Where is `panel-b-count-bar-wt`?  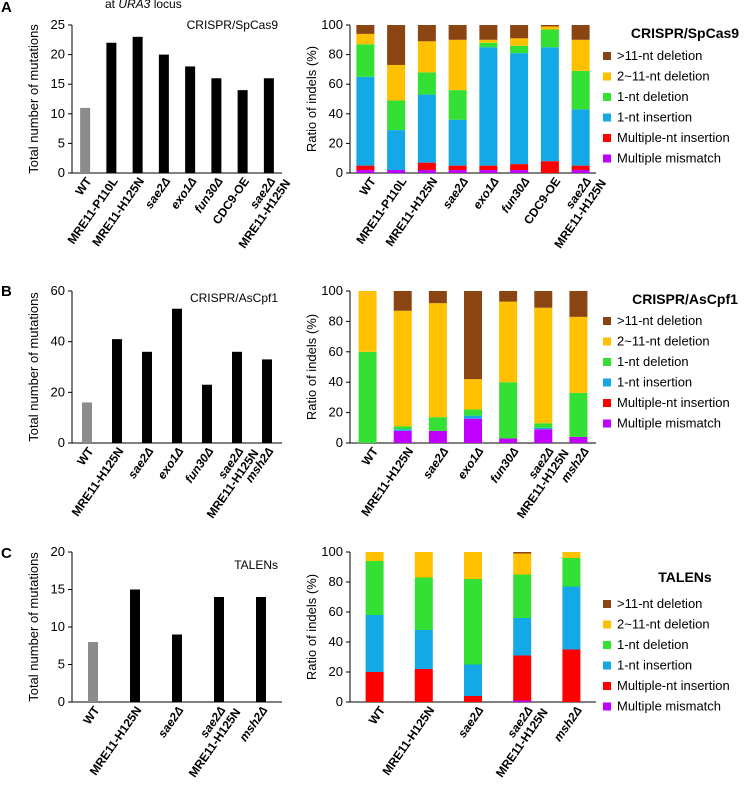 panel-b-count-bar-wt is located at coordinates (87, 422).